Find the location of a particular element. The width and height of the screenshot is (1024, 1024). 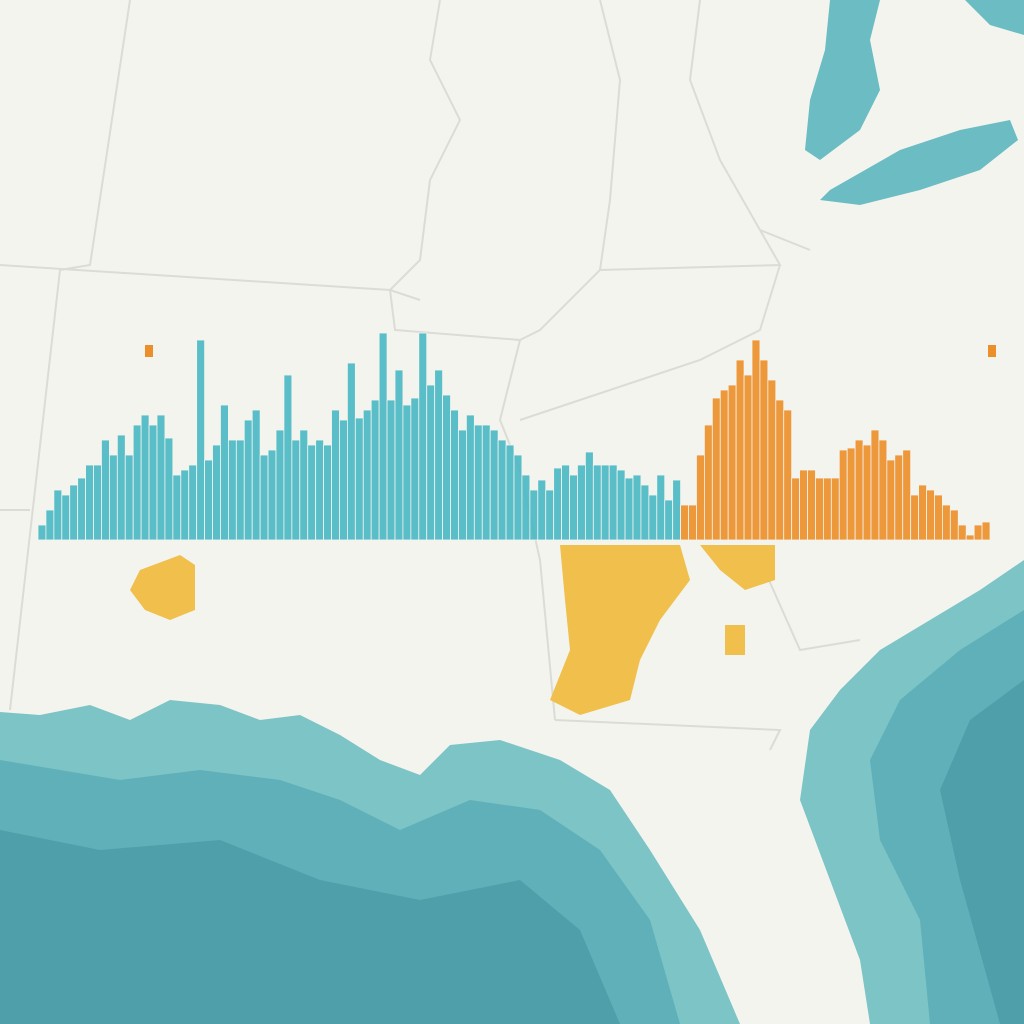

yellow-clusters is located at coordinates (452, 630).